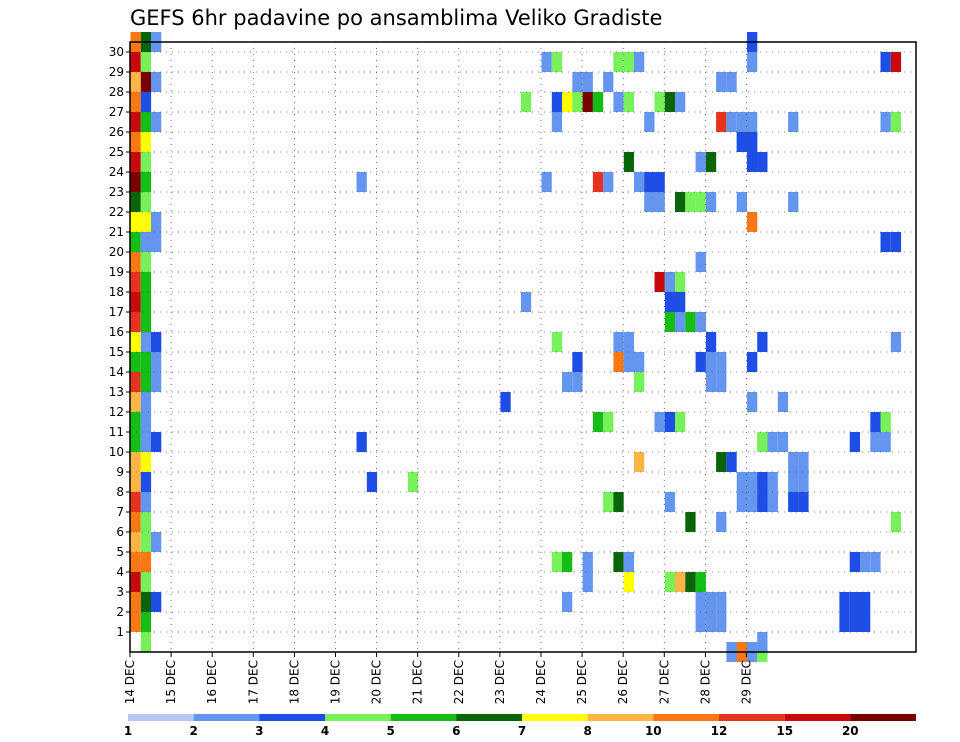  What do you see at coordinates (194, 731) in the screenshot?
I see `legend-label: 2` at bounding box center [194, 731].